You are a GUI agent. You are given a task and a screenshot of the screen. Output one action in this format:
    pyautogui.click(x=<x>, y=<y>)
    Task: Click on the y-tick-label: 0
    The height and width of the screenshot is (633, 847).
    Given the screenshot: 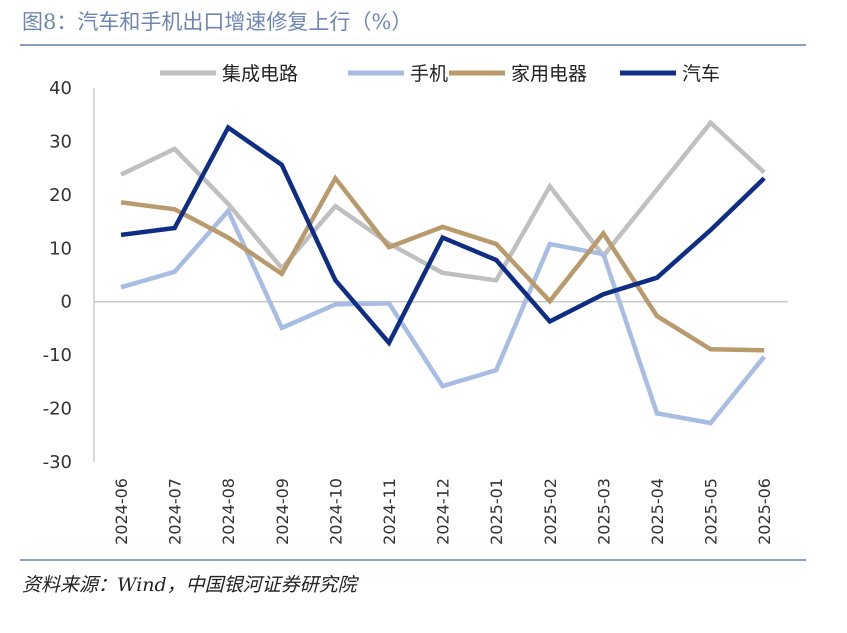 What is the action you would take?
    pyautogui.click(x=66, y=302)
    